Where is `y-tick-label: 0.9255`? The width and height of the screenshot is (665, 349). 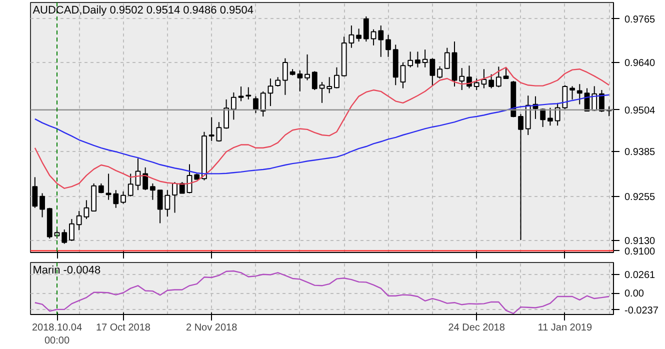
y-tick-label: 0.9255 is located at coordinates (640, 198).